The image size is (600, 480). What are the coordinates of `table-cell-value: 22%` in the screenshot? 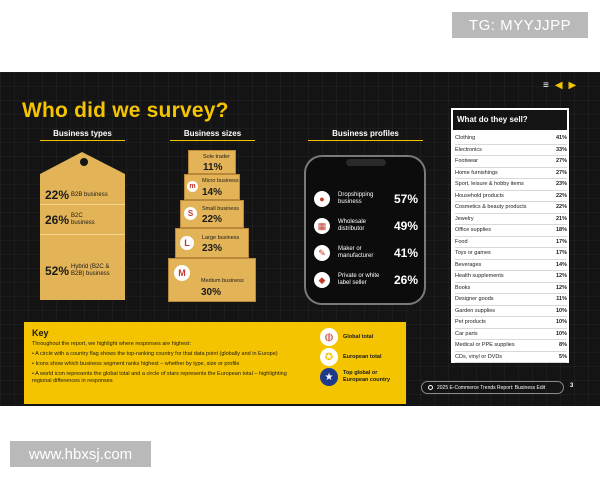 It's located at (561, 195).